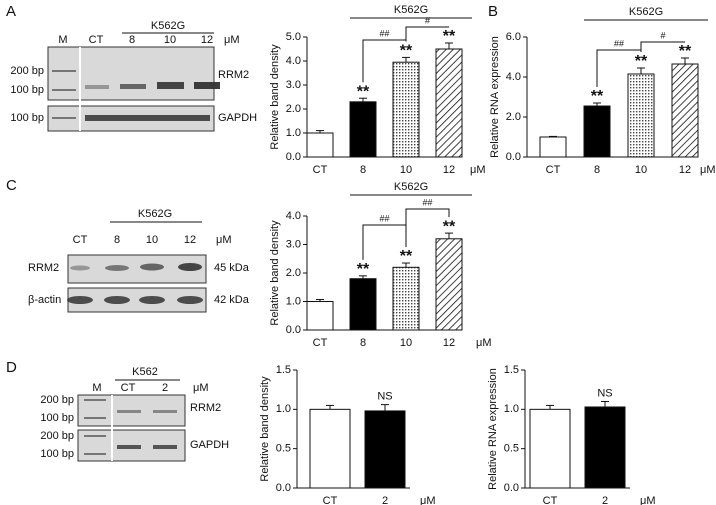 This screenshot has height=505, width=716. Describe the element at coordinates (11, 367) in the screenshot. I see `panel-label: D` at that location.